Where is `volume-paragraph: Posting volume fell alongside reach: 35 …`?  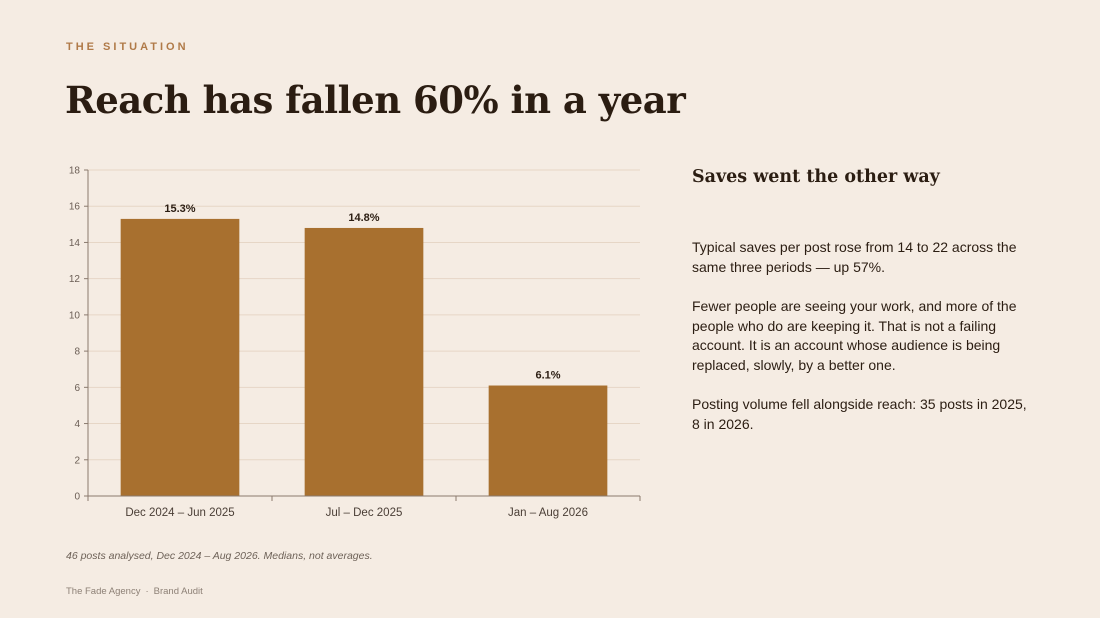 volume-paragraph: Posting volume fell alongside reach: 35 … is located at coordinates (859, 414).